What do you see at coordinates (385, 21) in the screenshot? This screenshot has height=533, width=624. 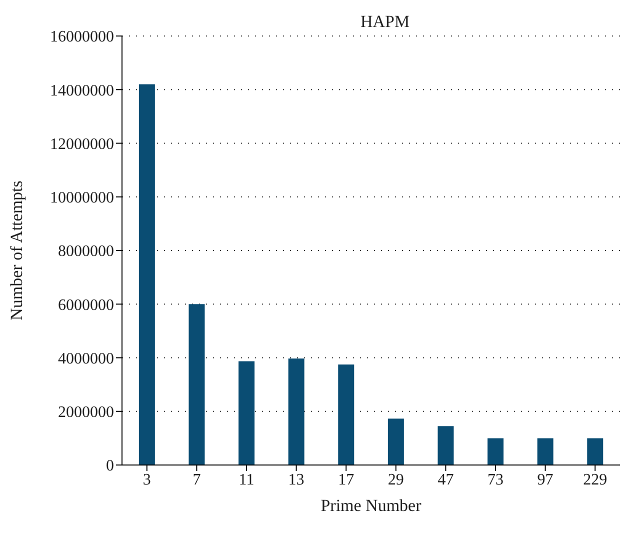 I see `chart-title: HAPM` at bounding box center [385, 21].